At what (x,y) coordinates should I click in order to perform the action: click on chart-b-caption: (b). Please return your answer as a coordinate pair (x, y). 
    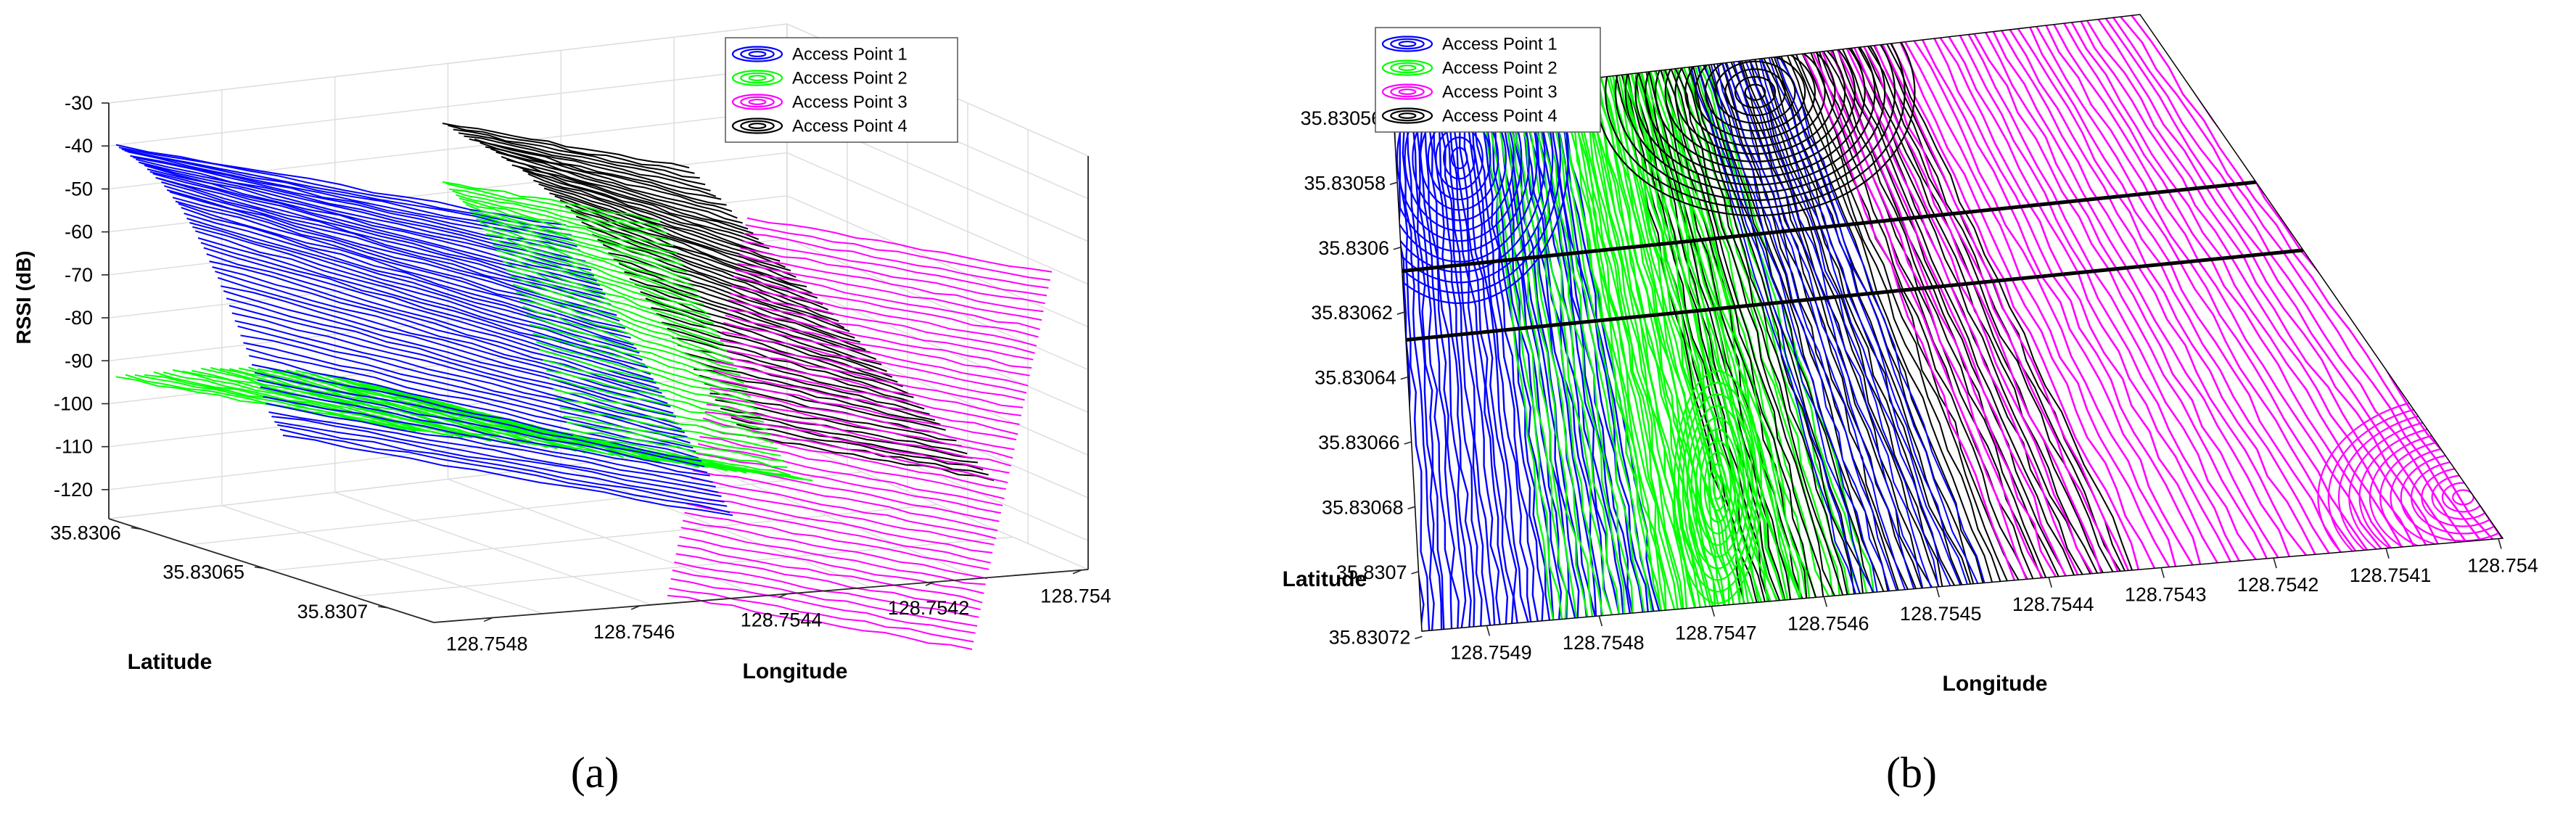
    Looking at the image, I should click on (1911, 773).